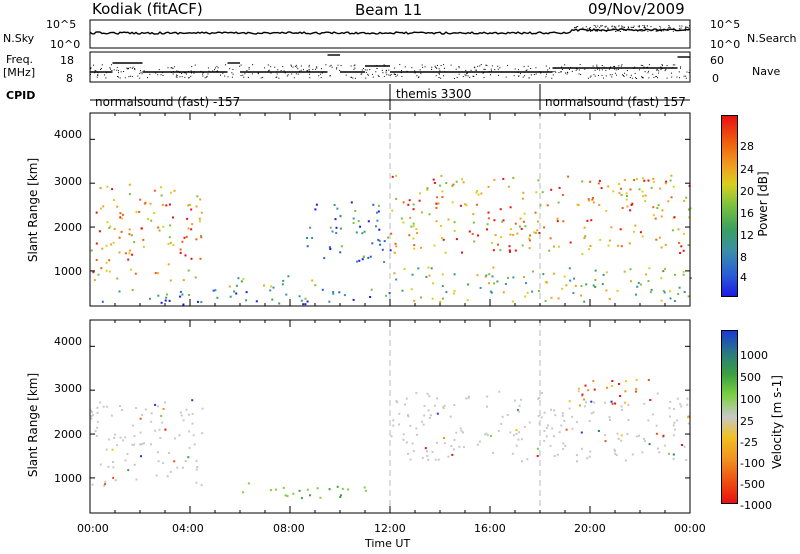  I want to click on velocity-cb-tick: 500, so click(750, 377).